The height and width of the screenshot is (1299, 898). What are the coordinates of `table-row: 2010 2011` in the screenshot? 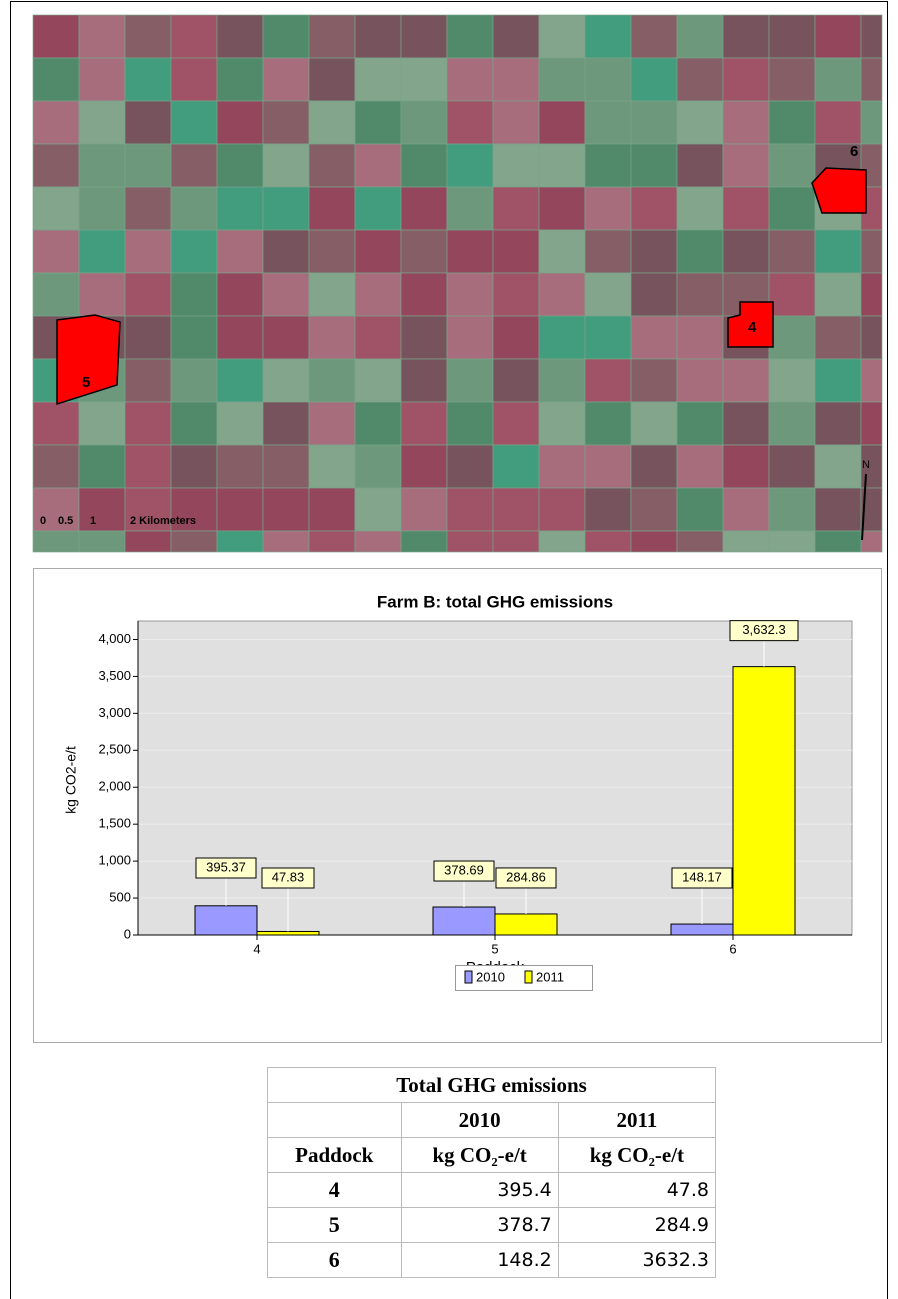 It's located at (492, 1120).